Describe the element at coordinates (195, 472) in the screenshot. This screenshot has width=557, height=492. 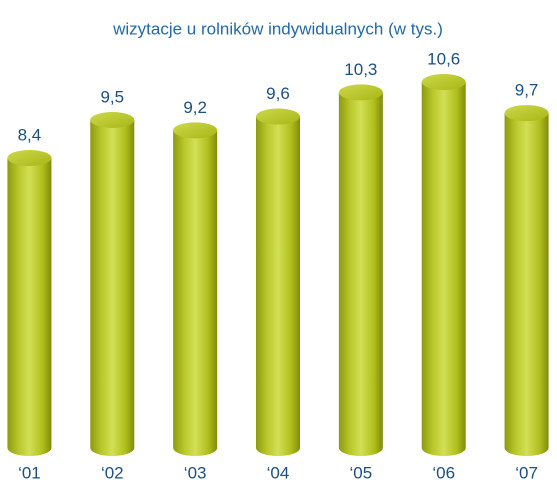
I see `x-tick-label: ‘03` at that location.